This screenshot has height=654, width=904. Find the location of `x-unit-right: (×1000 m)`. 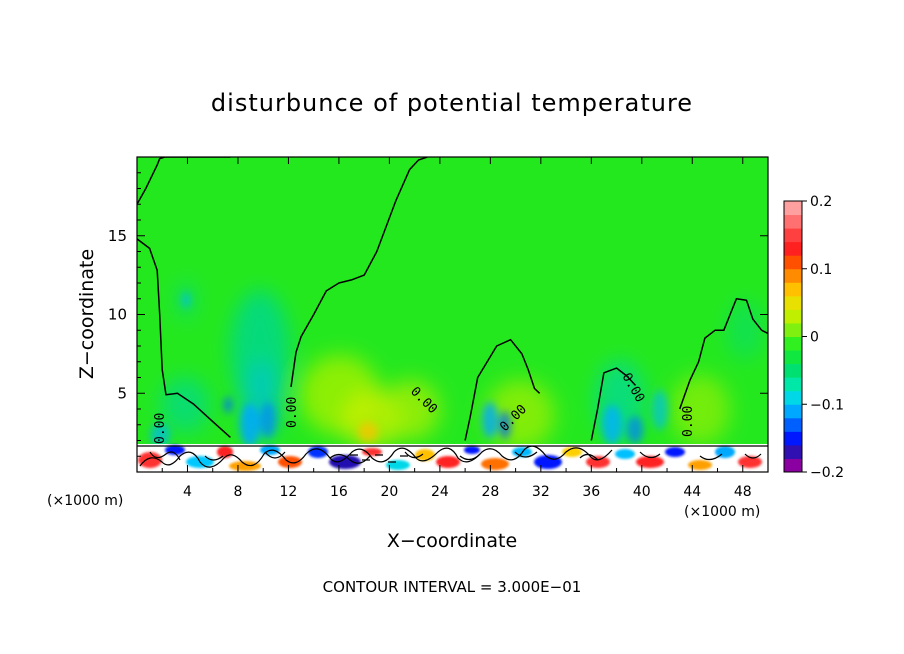

x-unit-right: (×1000 m) is located at coordinates (722, 512).